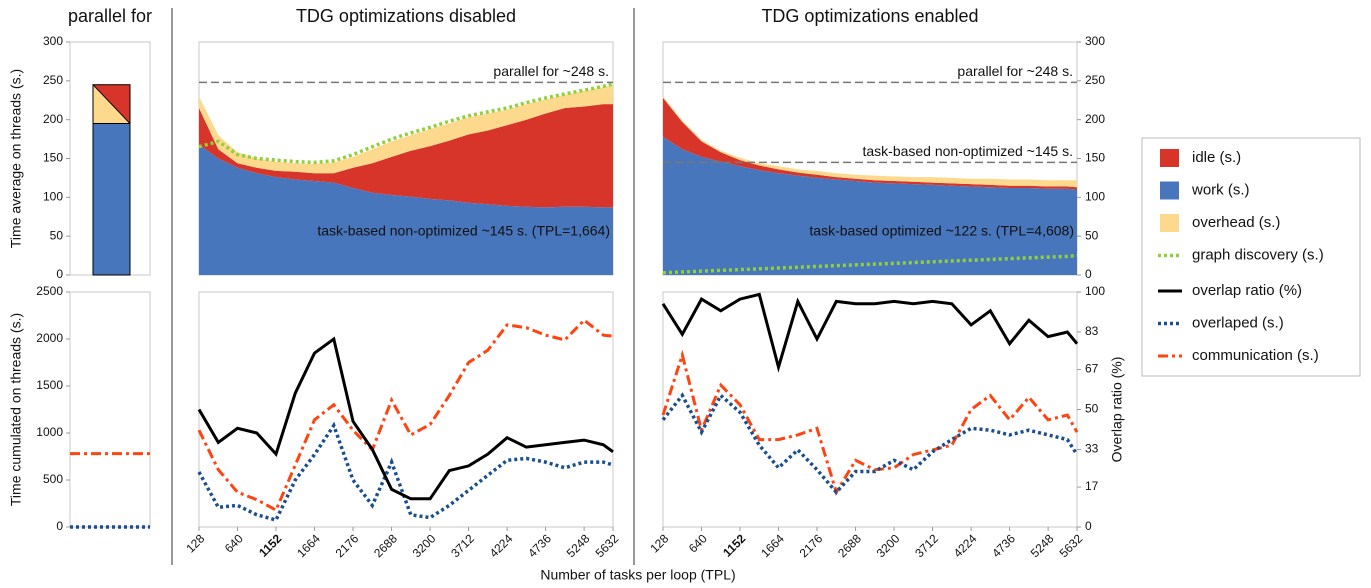 The image size is (1371, 588). What do you see at coordinates (53, 479) in the screenshot?
I see `y-tick-label: 500` at bounding box center [53, 479].